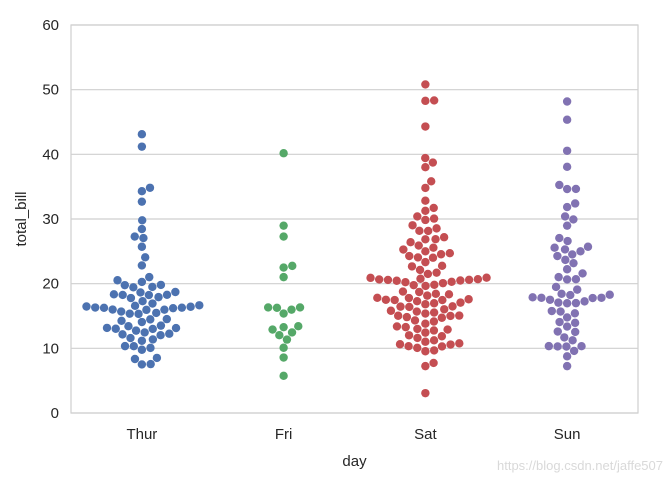  I want to click on y-tick-label: 10, so click(50, 348).